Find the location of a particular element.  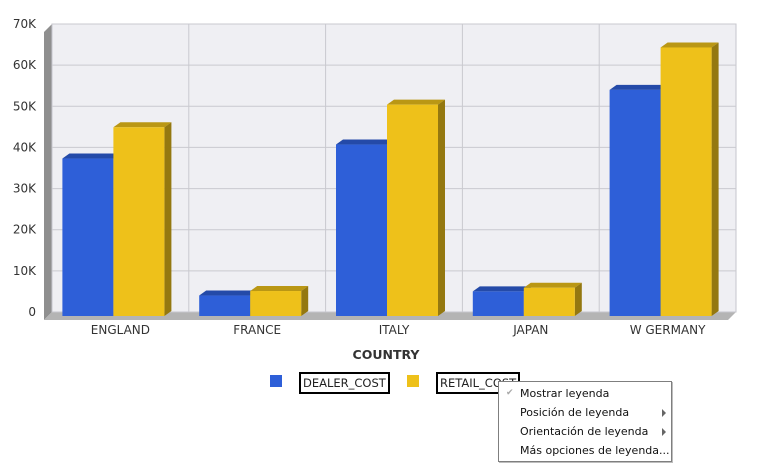

y-tick-label: 70K is located at coordinates (25, 24).